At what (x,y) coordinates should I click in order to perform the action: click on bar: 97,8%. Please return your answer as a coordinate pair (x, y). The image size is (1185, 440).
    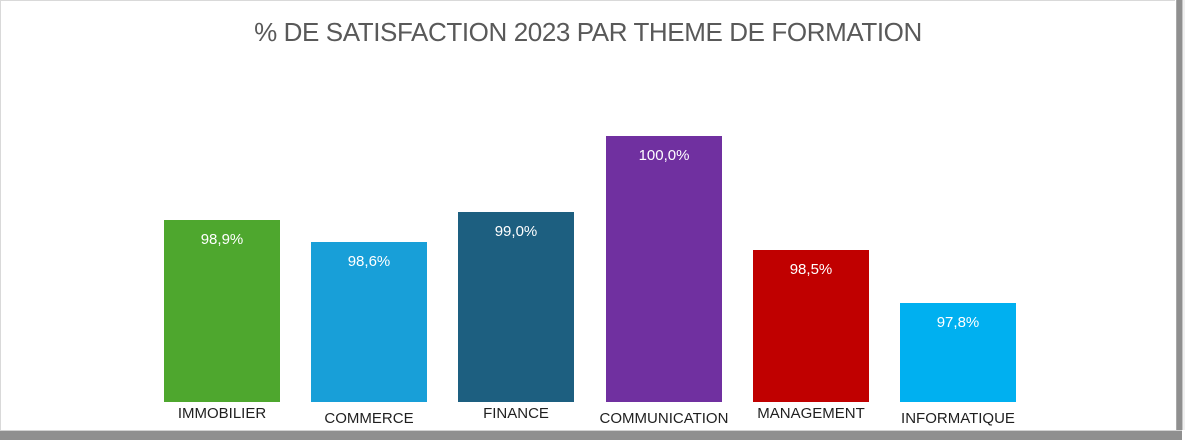
    Looking at the image, I should click on (958, 352).